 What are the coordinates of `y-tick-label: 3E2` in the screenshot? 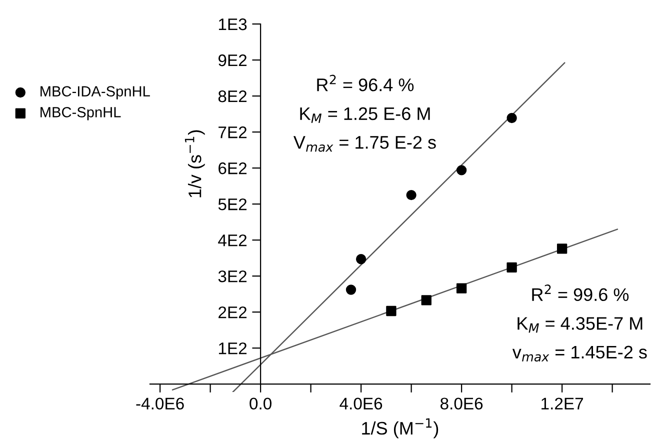 It's located at (232, 276).